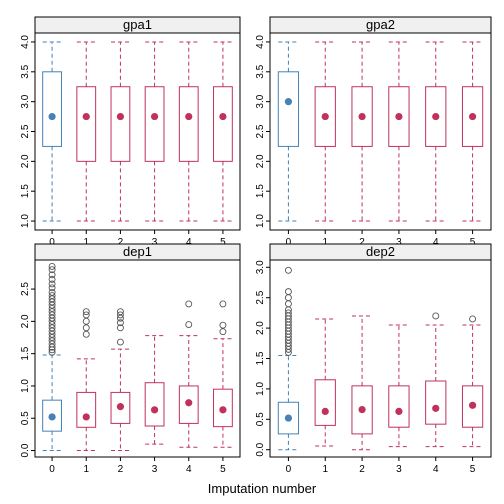 Image resolution: width=504 pixels, height=504 pixels. I want to click on panel-title: gpa2, so click(380, 24).